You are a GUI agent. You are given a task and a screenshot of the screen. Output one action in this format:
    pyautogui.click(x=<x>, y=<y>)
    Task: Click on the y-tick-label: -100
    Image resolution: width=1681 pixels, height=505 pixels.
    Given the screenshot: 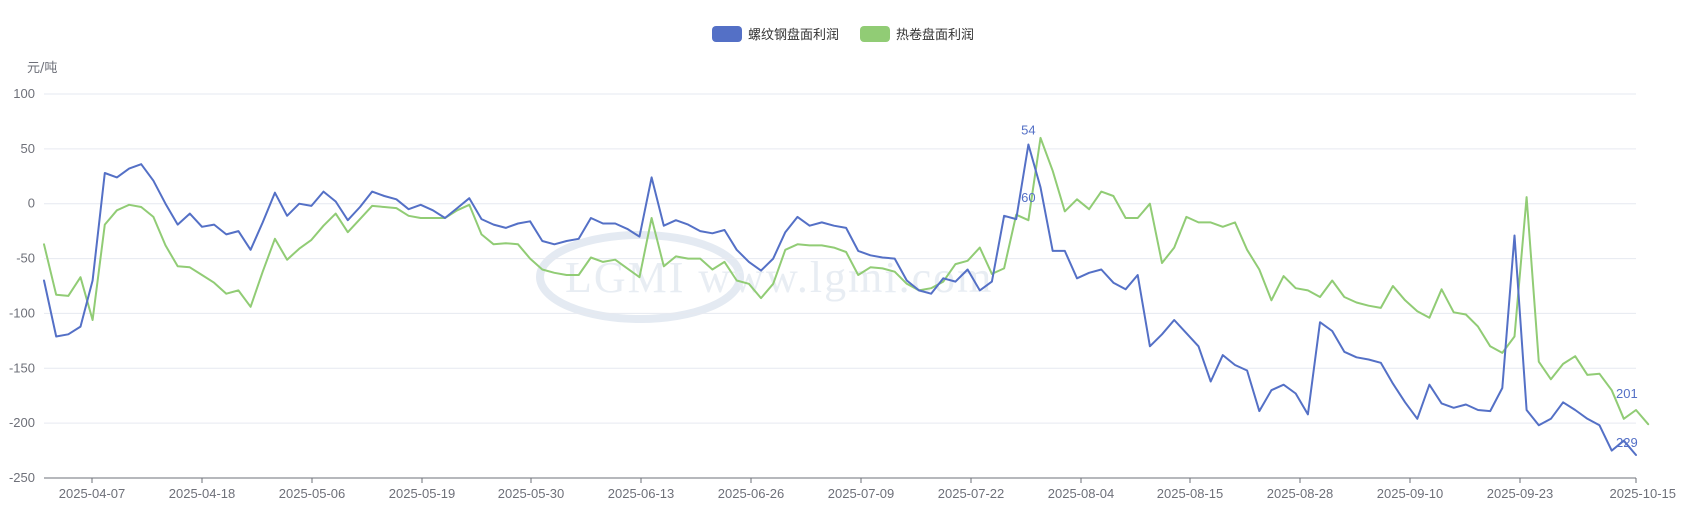 What is the action you would take?
    pyautogui.click(x=22, y=312)
    